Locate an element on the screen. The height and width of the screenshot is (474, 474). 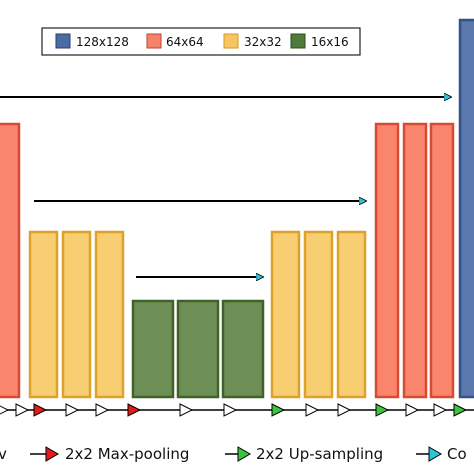
legend-label-16: 16x16 is located at coordinates (330, 42).